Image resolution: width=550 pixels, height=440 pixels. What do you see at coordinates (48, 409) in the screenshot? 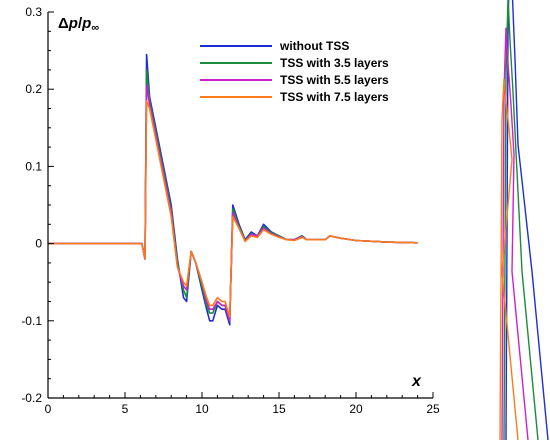
I see `x-tick-label: 0` at bounding box center [48, 409].